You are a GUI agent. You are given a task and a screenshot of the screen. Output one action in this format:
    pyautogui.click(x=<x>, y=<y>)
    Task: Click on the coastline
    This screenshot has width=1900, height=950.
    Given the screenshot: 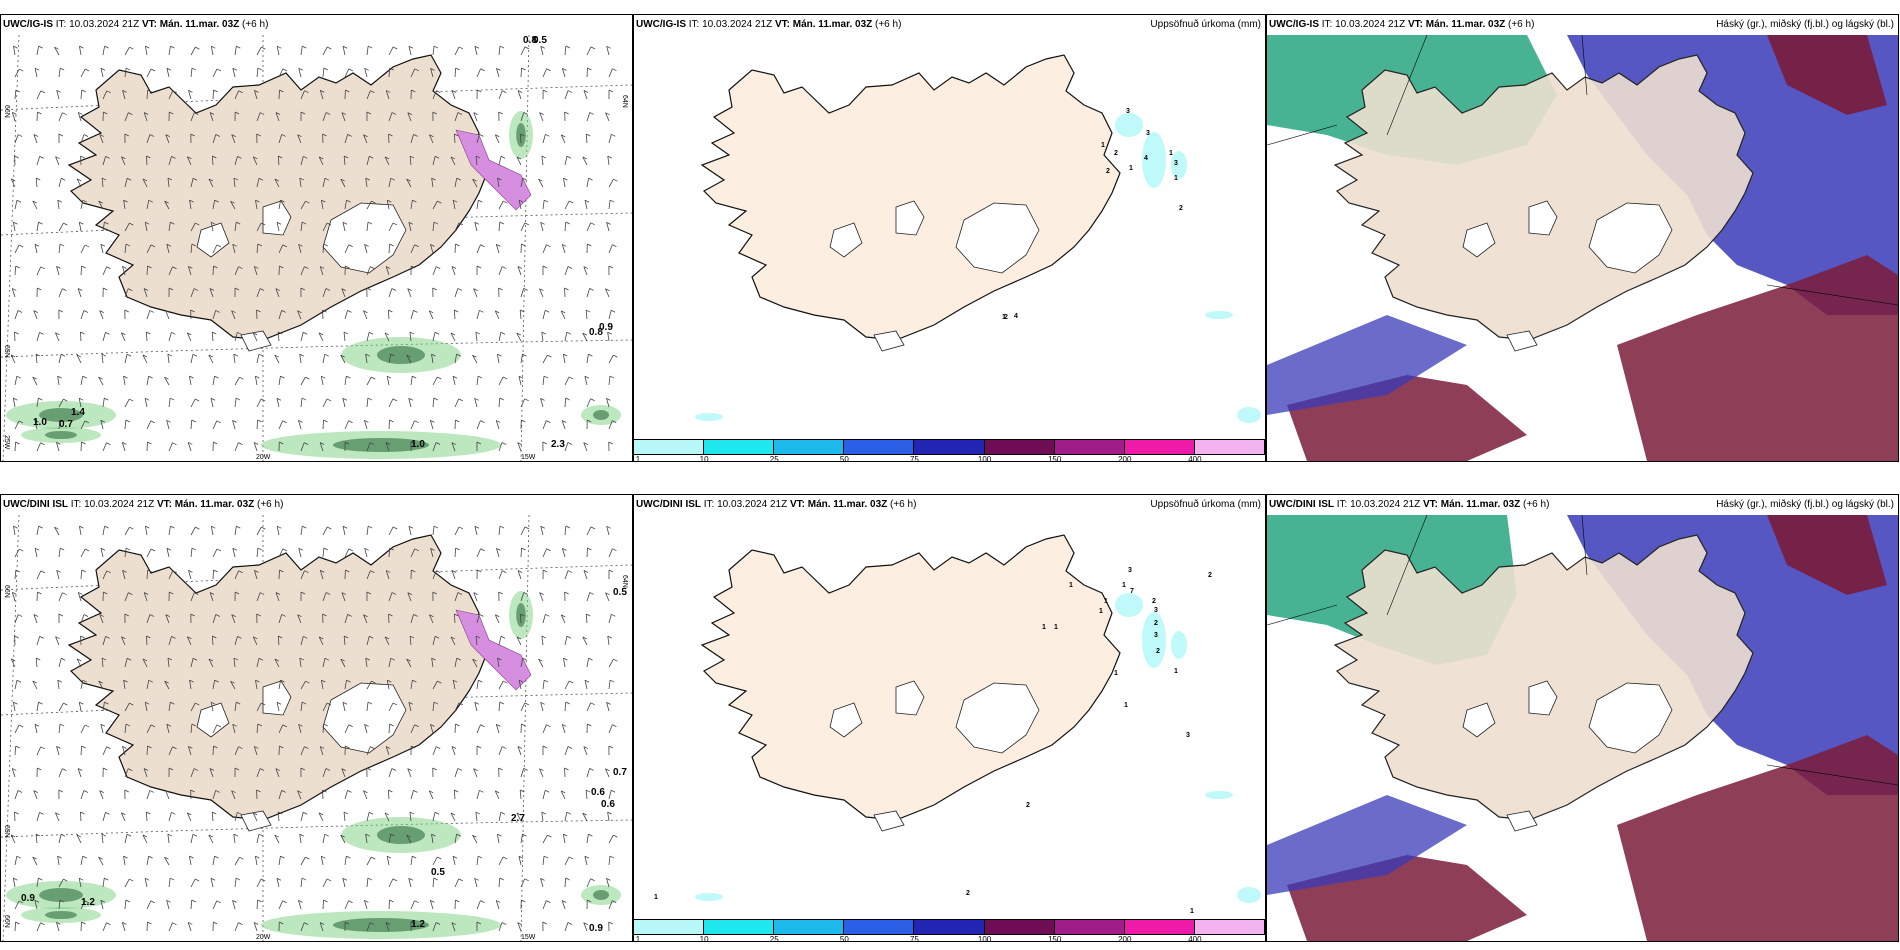 What is the action you would take?
    pyautogui.click(x=277, y=197)
    